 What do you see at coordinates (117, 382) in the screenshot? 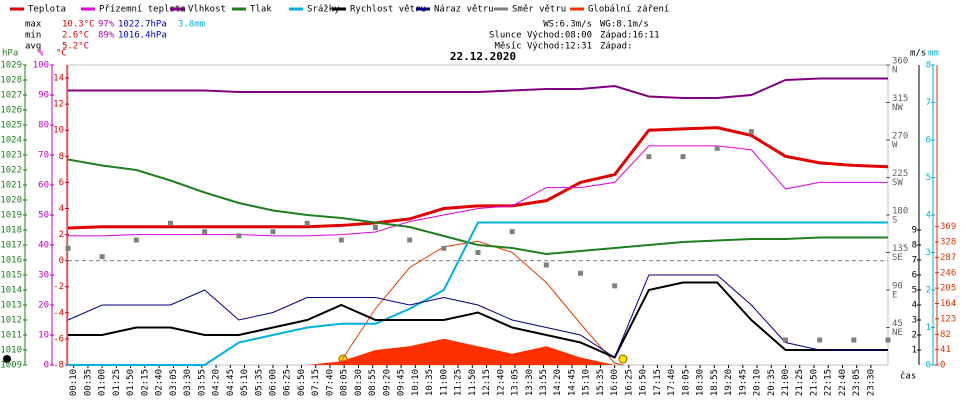
I see `x-tick-label: 01:25` at bounding box center [117, 382].